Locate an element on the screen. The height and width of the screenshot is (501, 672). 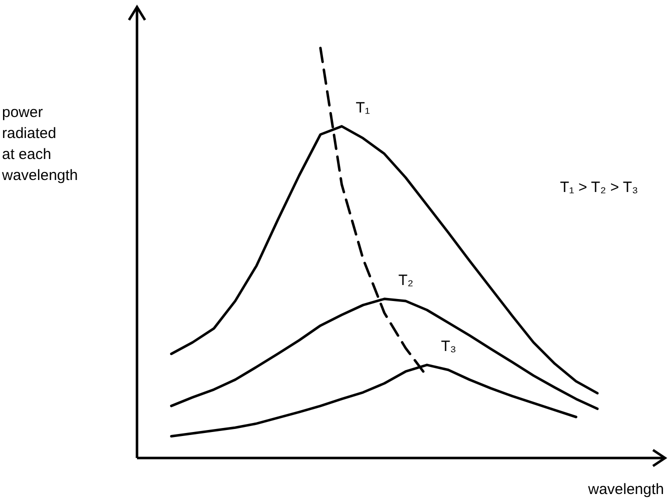
annotation: T₁ > T₂ > T₃ is located at coordinates (599, 187).